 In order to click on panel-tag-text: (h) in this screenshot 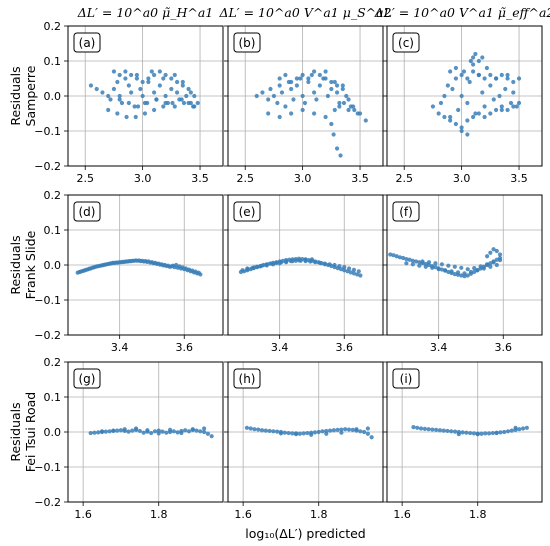, I will do `click(247, 379)`.